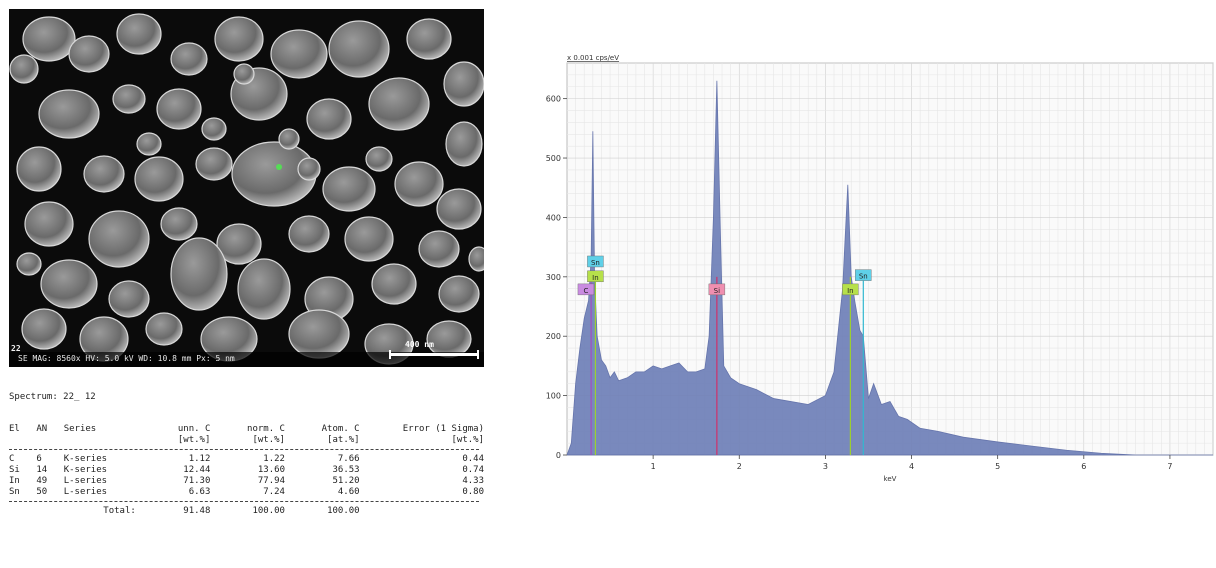 The image size is (1216, 568). I want to click on y-tick-label: 0, so click(558, 455).